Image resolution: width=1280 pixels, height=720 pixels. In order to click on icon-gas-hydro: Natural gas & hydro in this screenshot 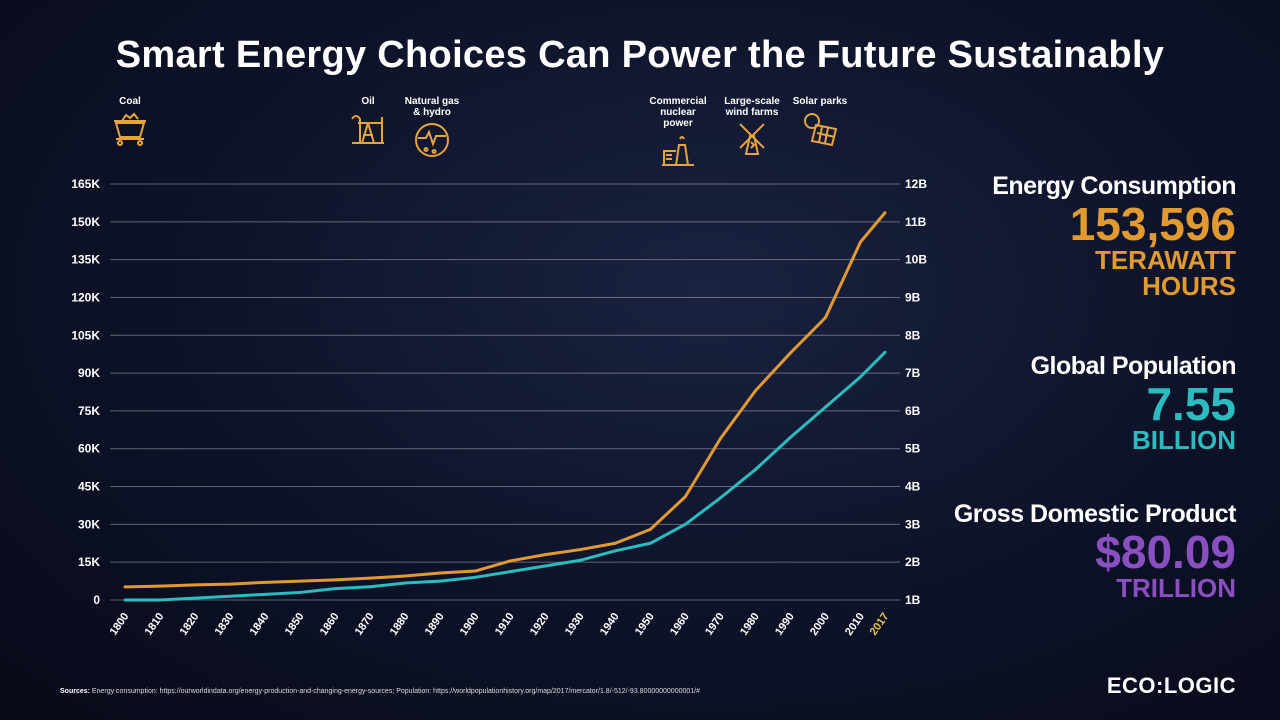, I will do `click(432, 129)`.